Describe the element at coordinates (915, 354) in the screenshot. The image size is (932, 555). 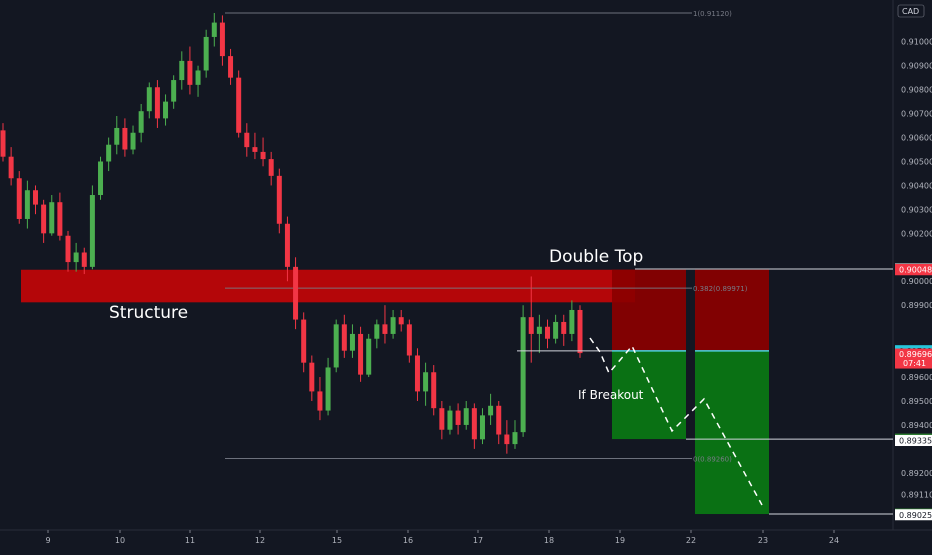
I see `price-badge-label: 0.89696` at that location.